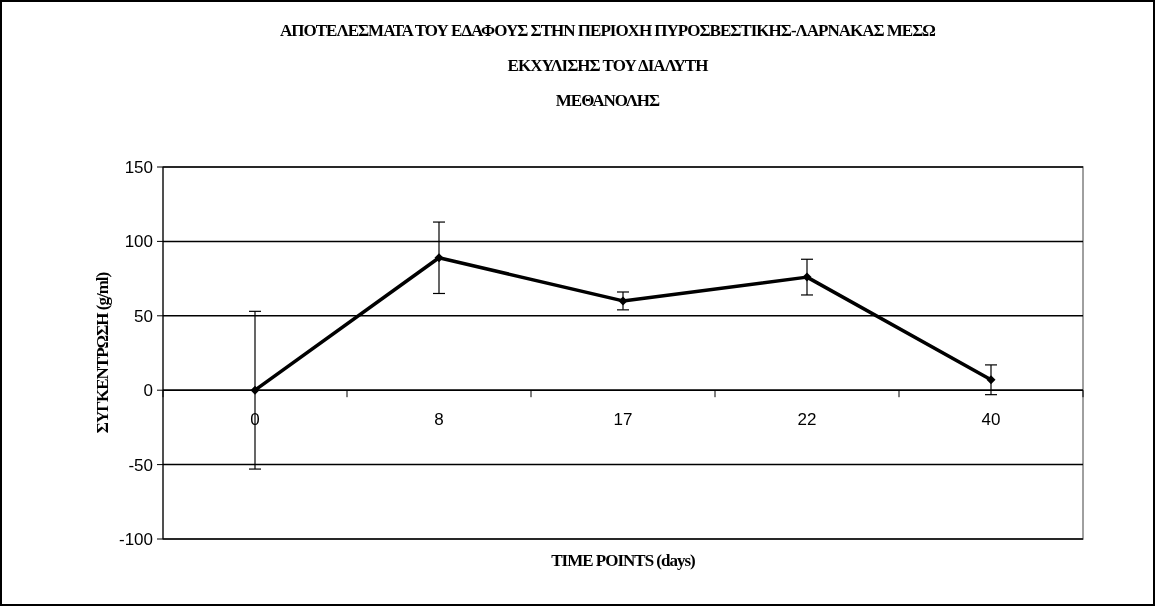 This screenshot has width=1155, height=606. I want to click on x-tick-label: 22, so click(807, 420).